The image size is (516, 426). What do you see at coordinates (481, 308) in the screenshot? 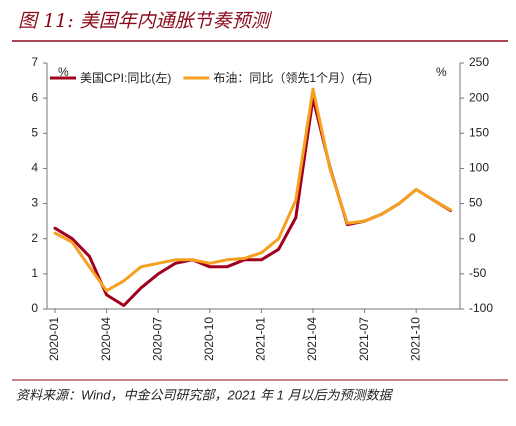
I see `y2-tick-label: -100` at bounding box center [481, 308].